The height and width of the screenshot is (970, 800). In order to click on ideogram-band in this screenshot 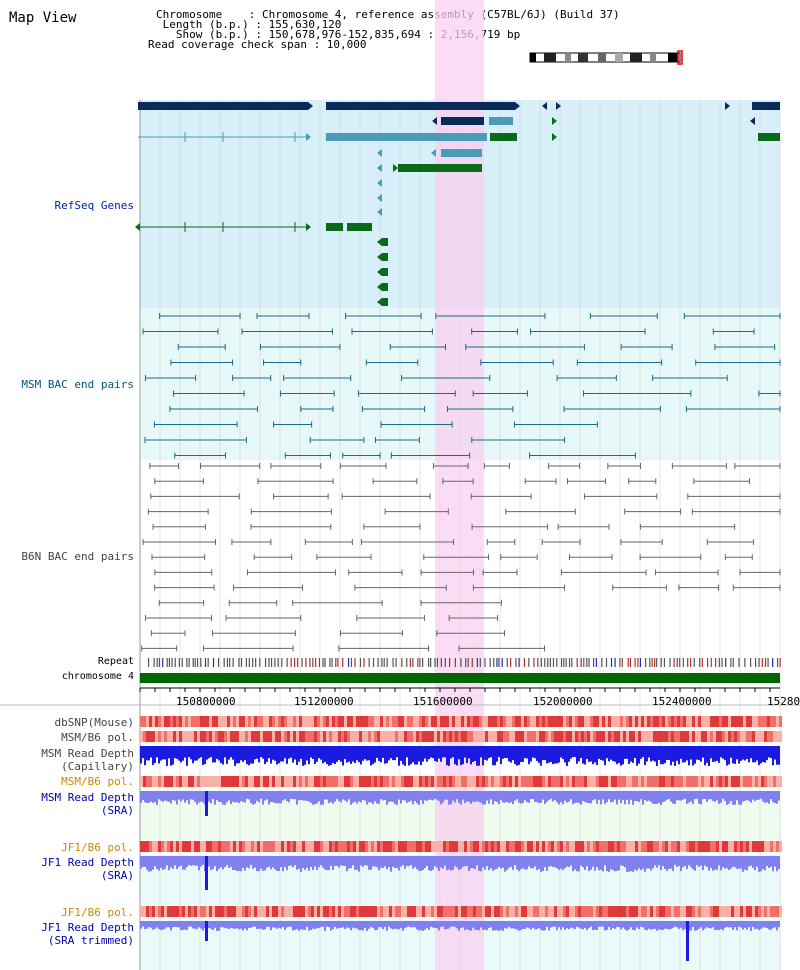, I will do `click(653, 57)`.